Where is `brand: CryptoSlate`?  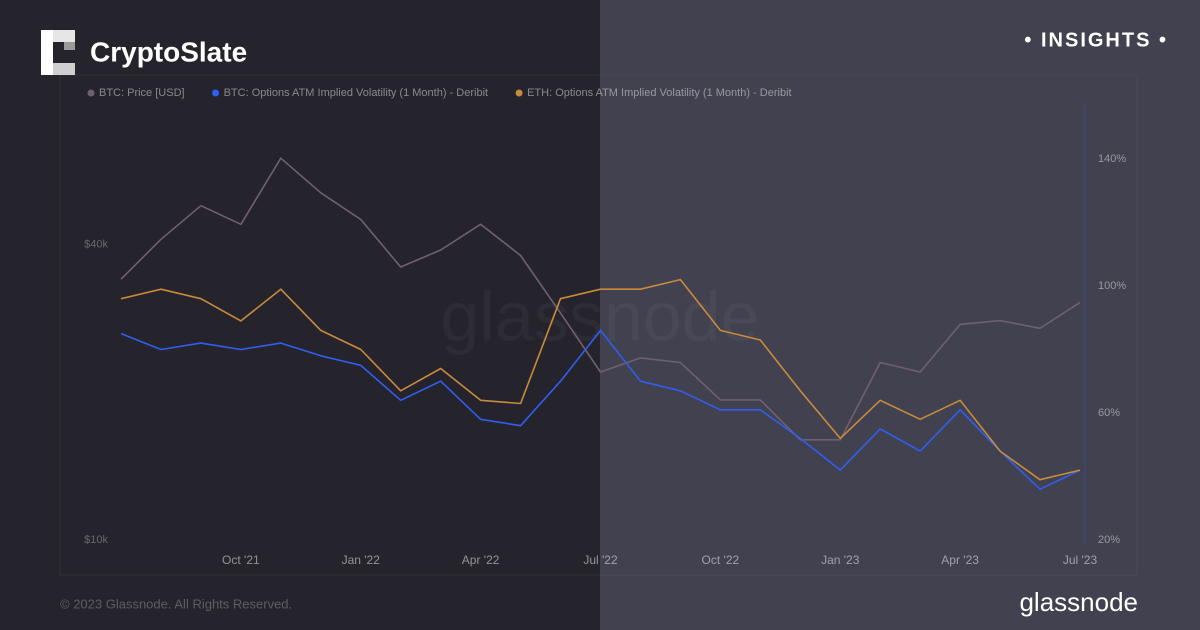 brand: CryptoSlate is located at coordinates (168, 51).